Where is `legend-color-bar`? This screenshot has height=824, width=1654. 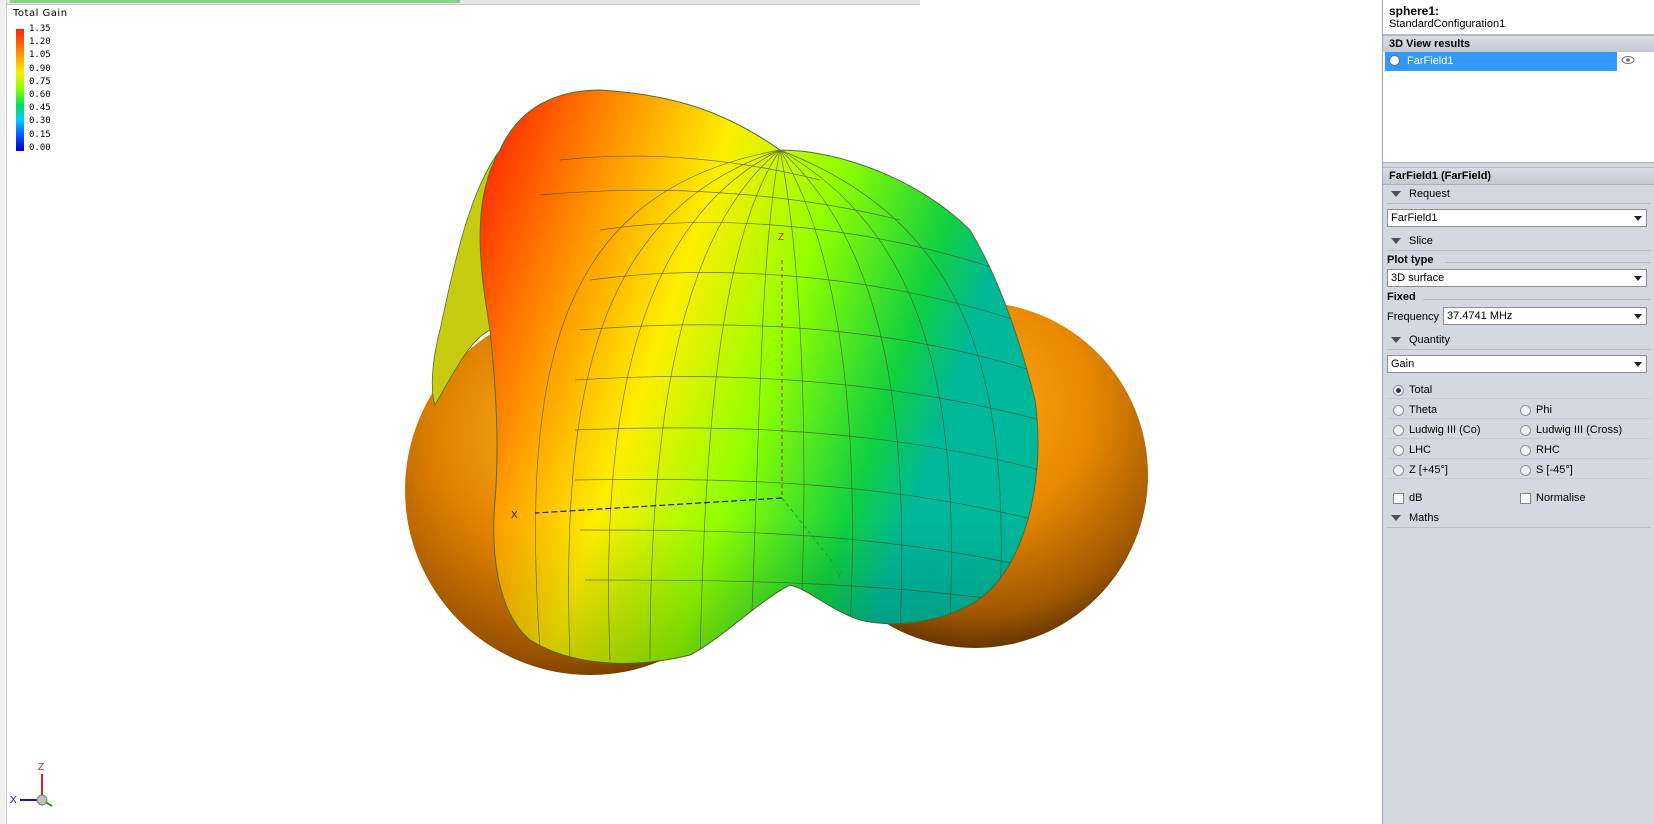
legend-color-bar is located at coordinates (20, 90).